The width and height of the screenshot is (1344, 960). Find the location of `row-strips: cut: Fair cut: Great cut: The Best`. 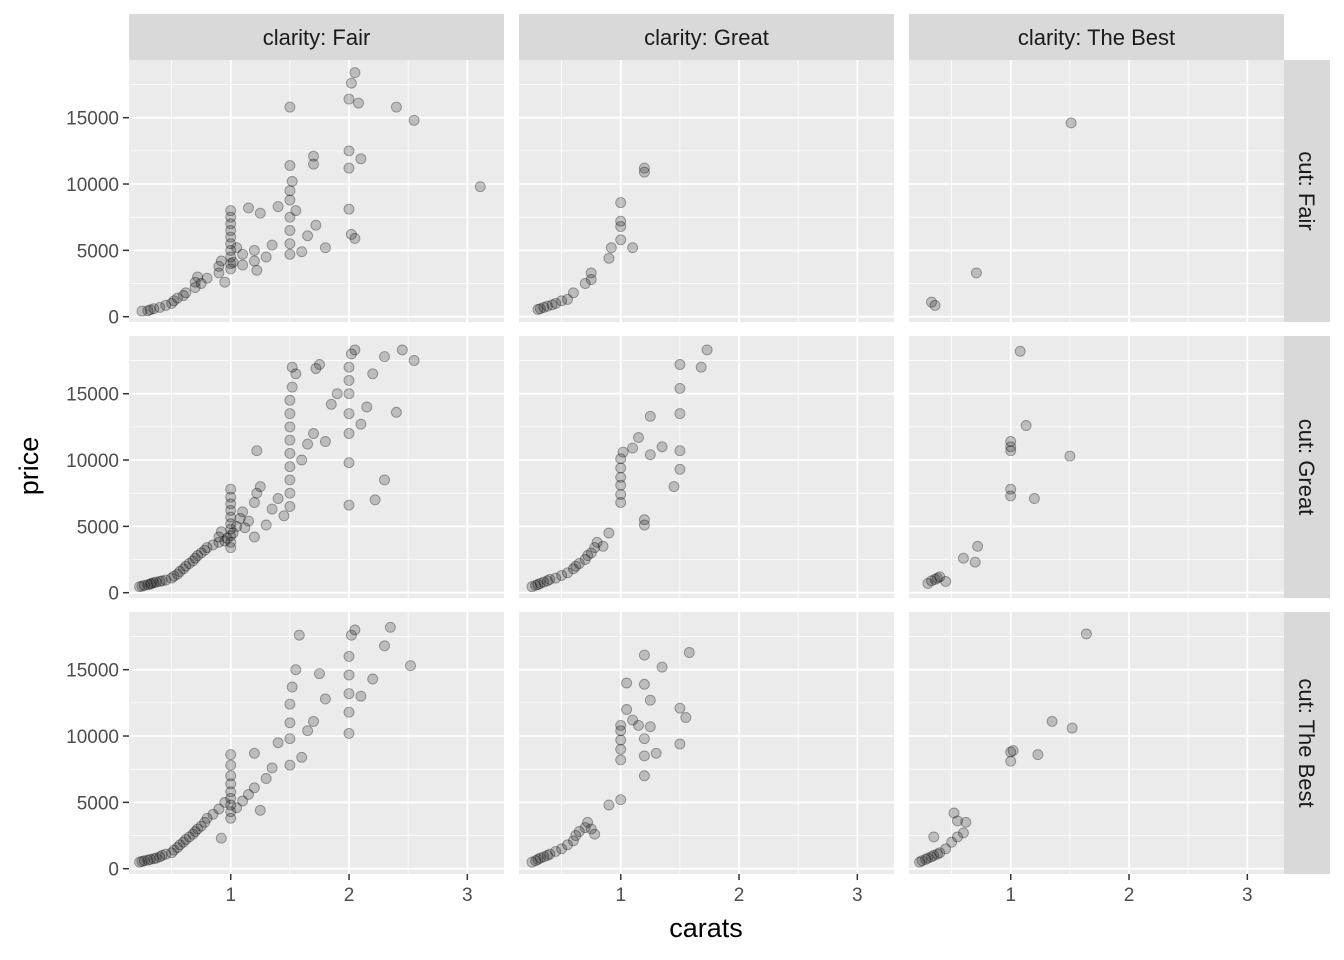

row-strips: cut: Fair cut: Great cut: The Best is located at coordinates (1307, 467).